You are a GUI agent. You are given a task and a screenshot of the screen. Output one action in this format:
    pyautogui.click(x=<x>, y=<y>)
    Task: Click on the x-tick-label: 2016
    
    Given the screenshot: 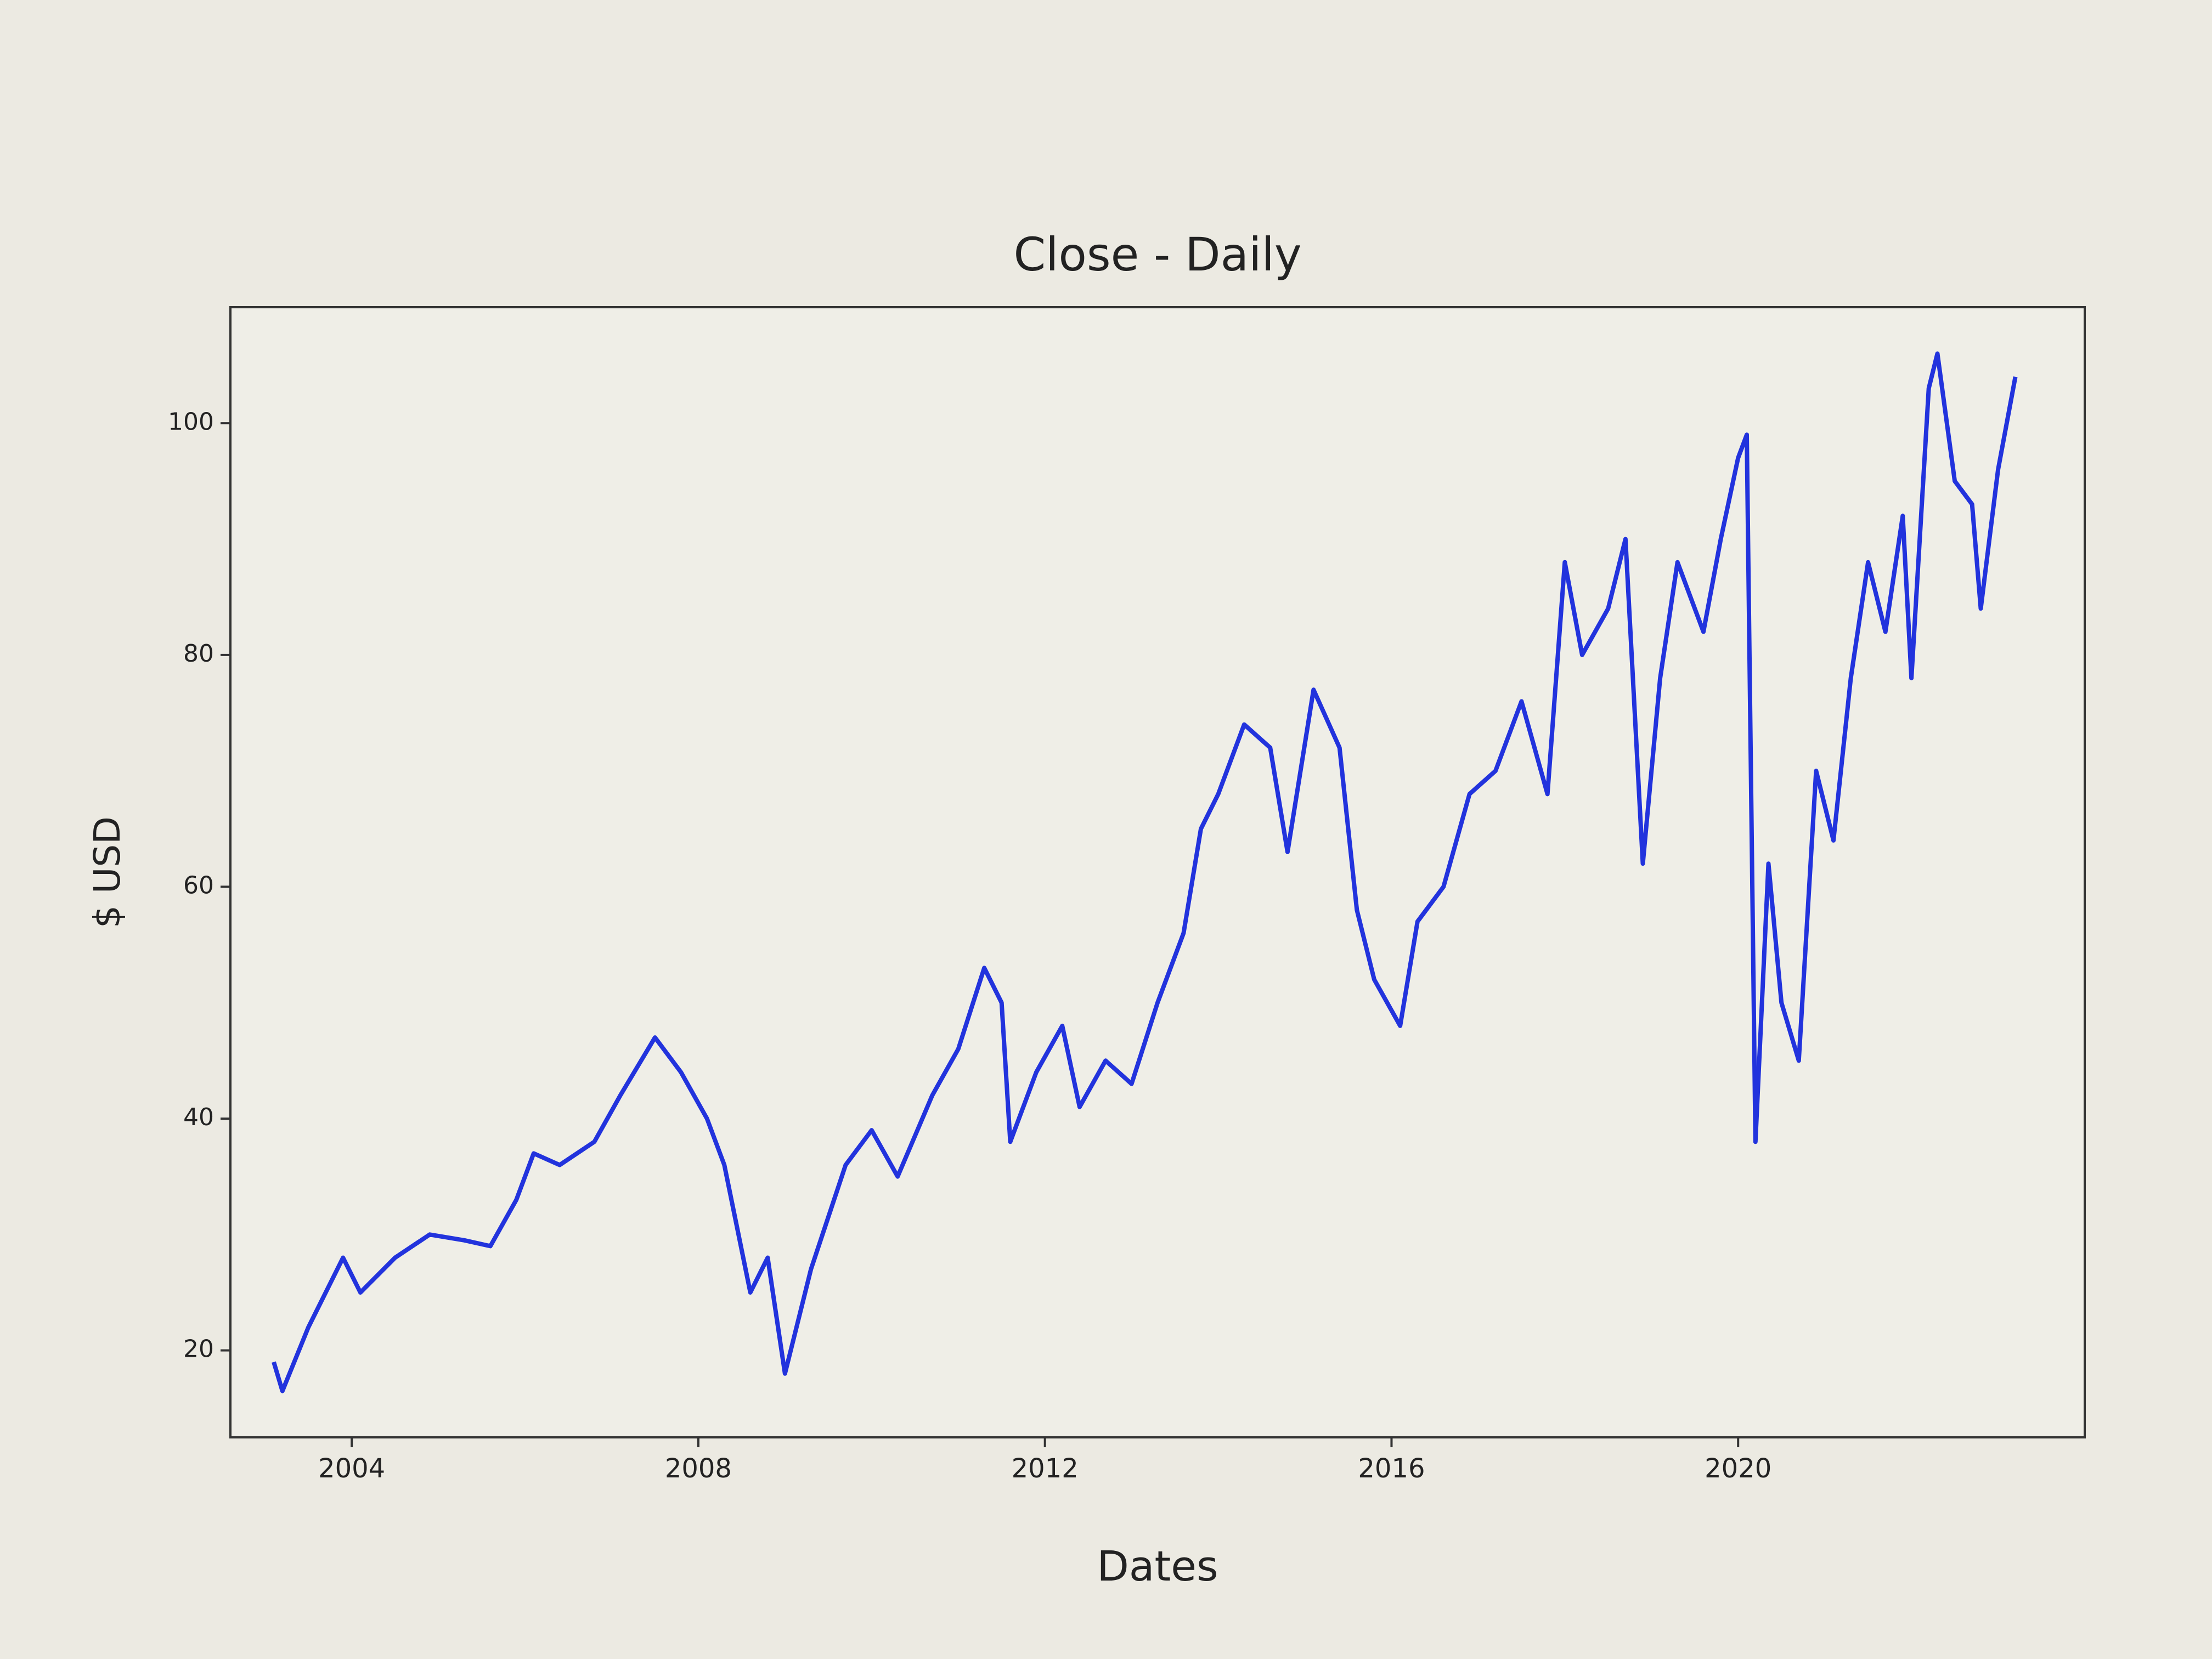 What is the action you would take?
    pyautogui.click(x=1391, y=1469)
    